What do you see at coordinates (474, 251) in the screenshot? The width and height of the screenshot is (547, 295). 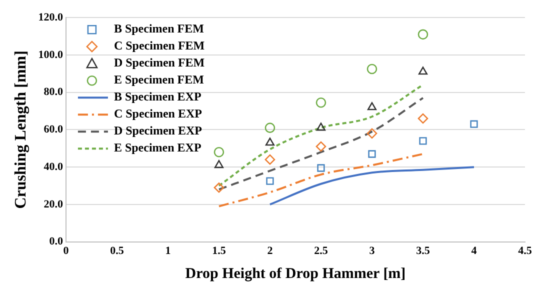 I see `x-tick-label: 4` at bounding box center [474, 251].